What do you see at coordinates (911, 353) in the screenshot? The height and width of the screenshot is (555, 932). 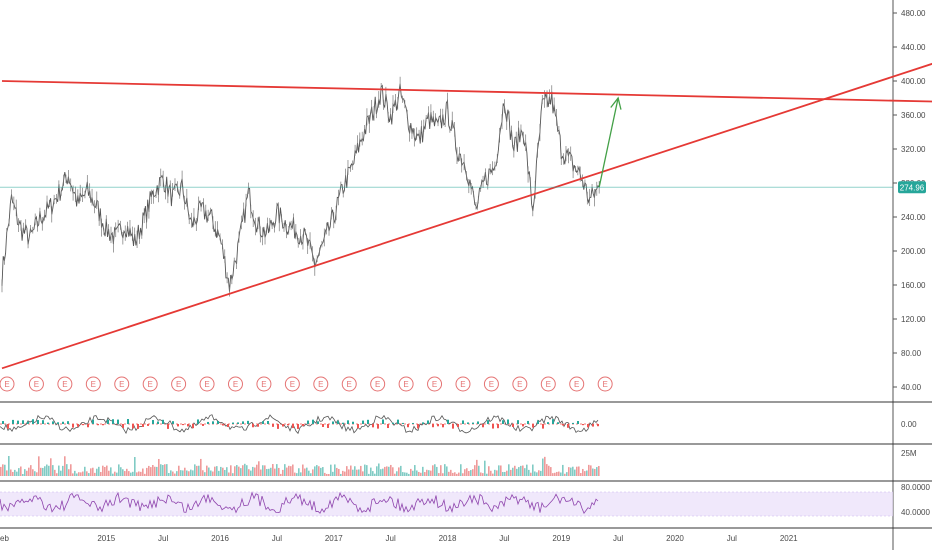 I see `price-tick-label: 80.00` at bounding box center [911, 353].